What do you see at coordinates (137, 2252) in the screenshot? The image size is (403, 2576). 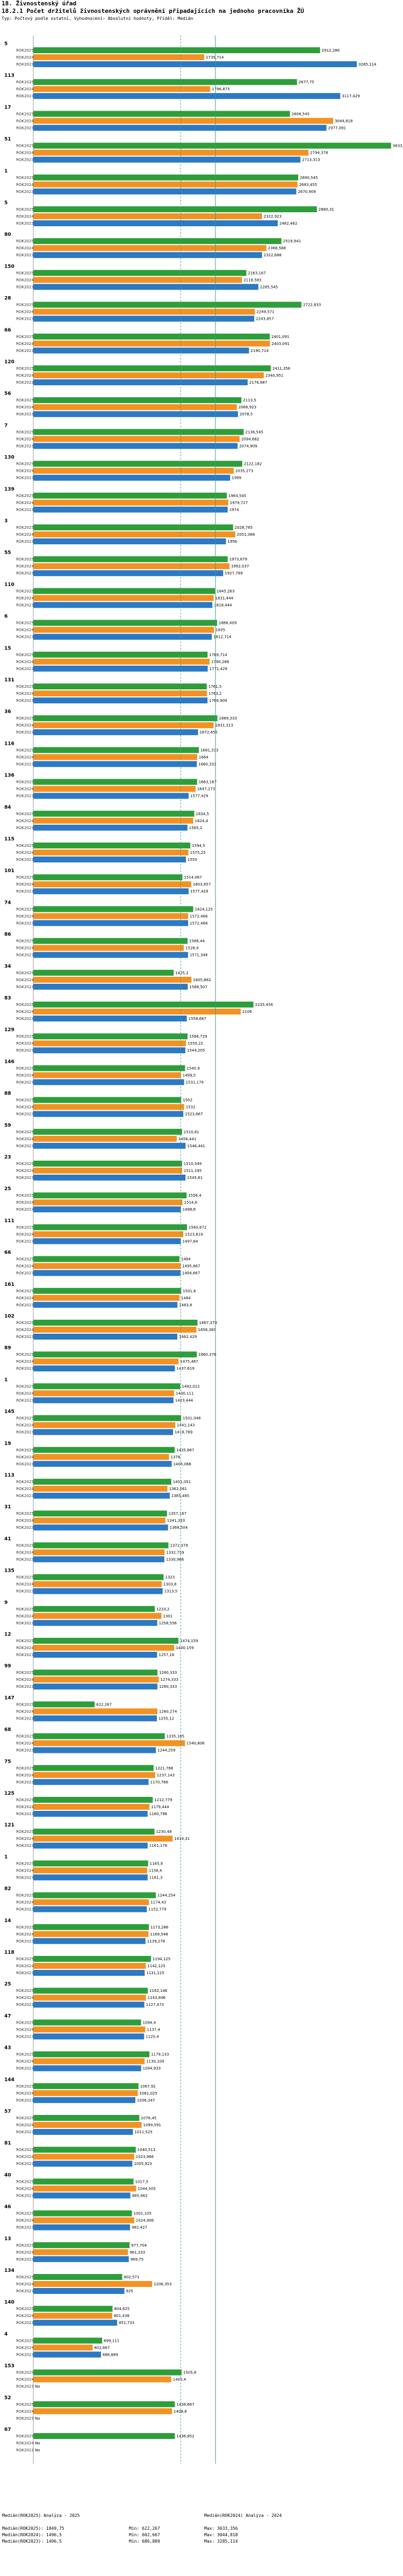 I see `data-label: 961,333` at bounding box center [137, 2252].